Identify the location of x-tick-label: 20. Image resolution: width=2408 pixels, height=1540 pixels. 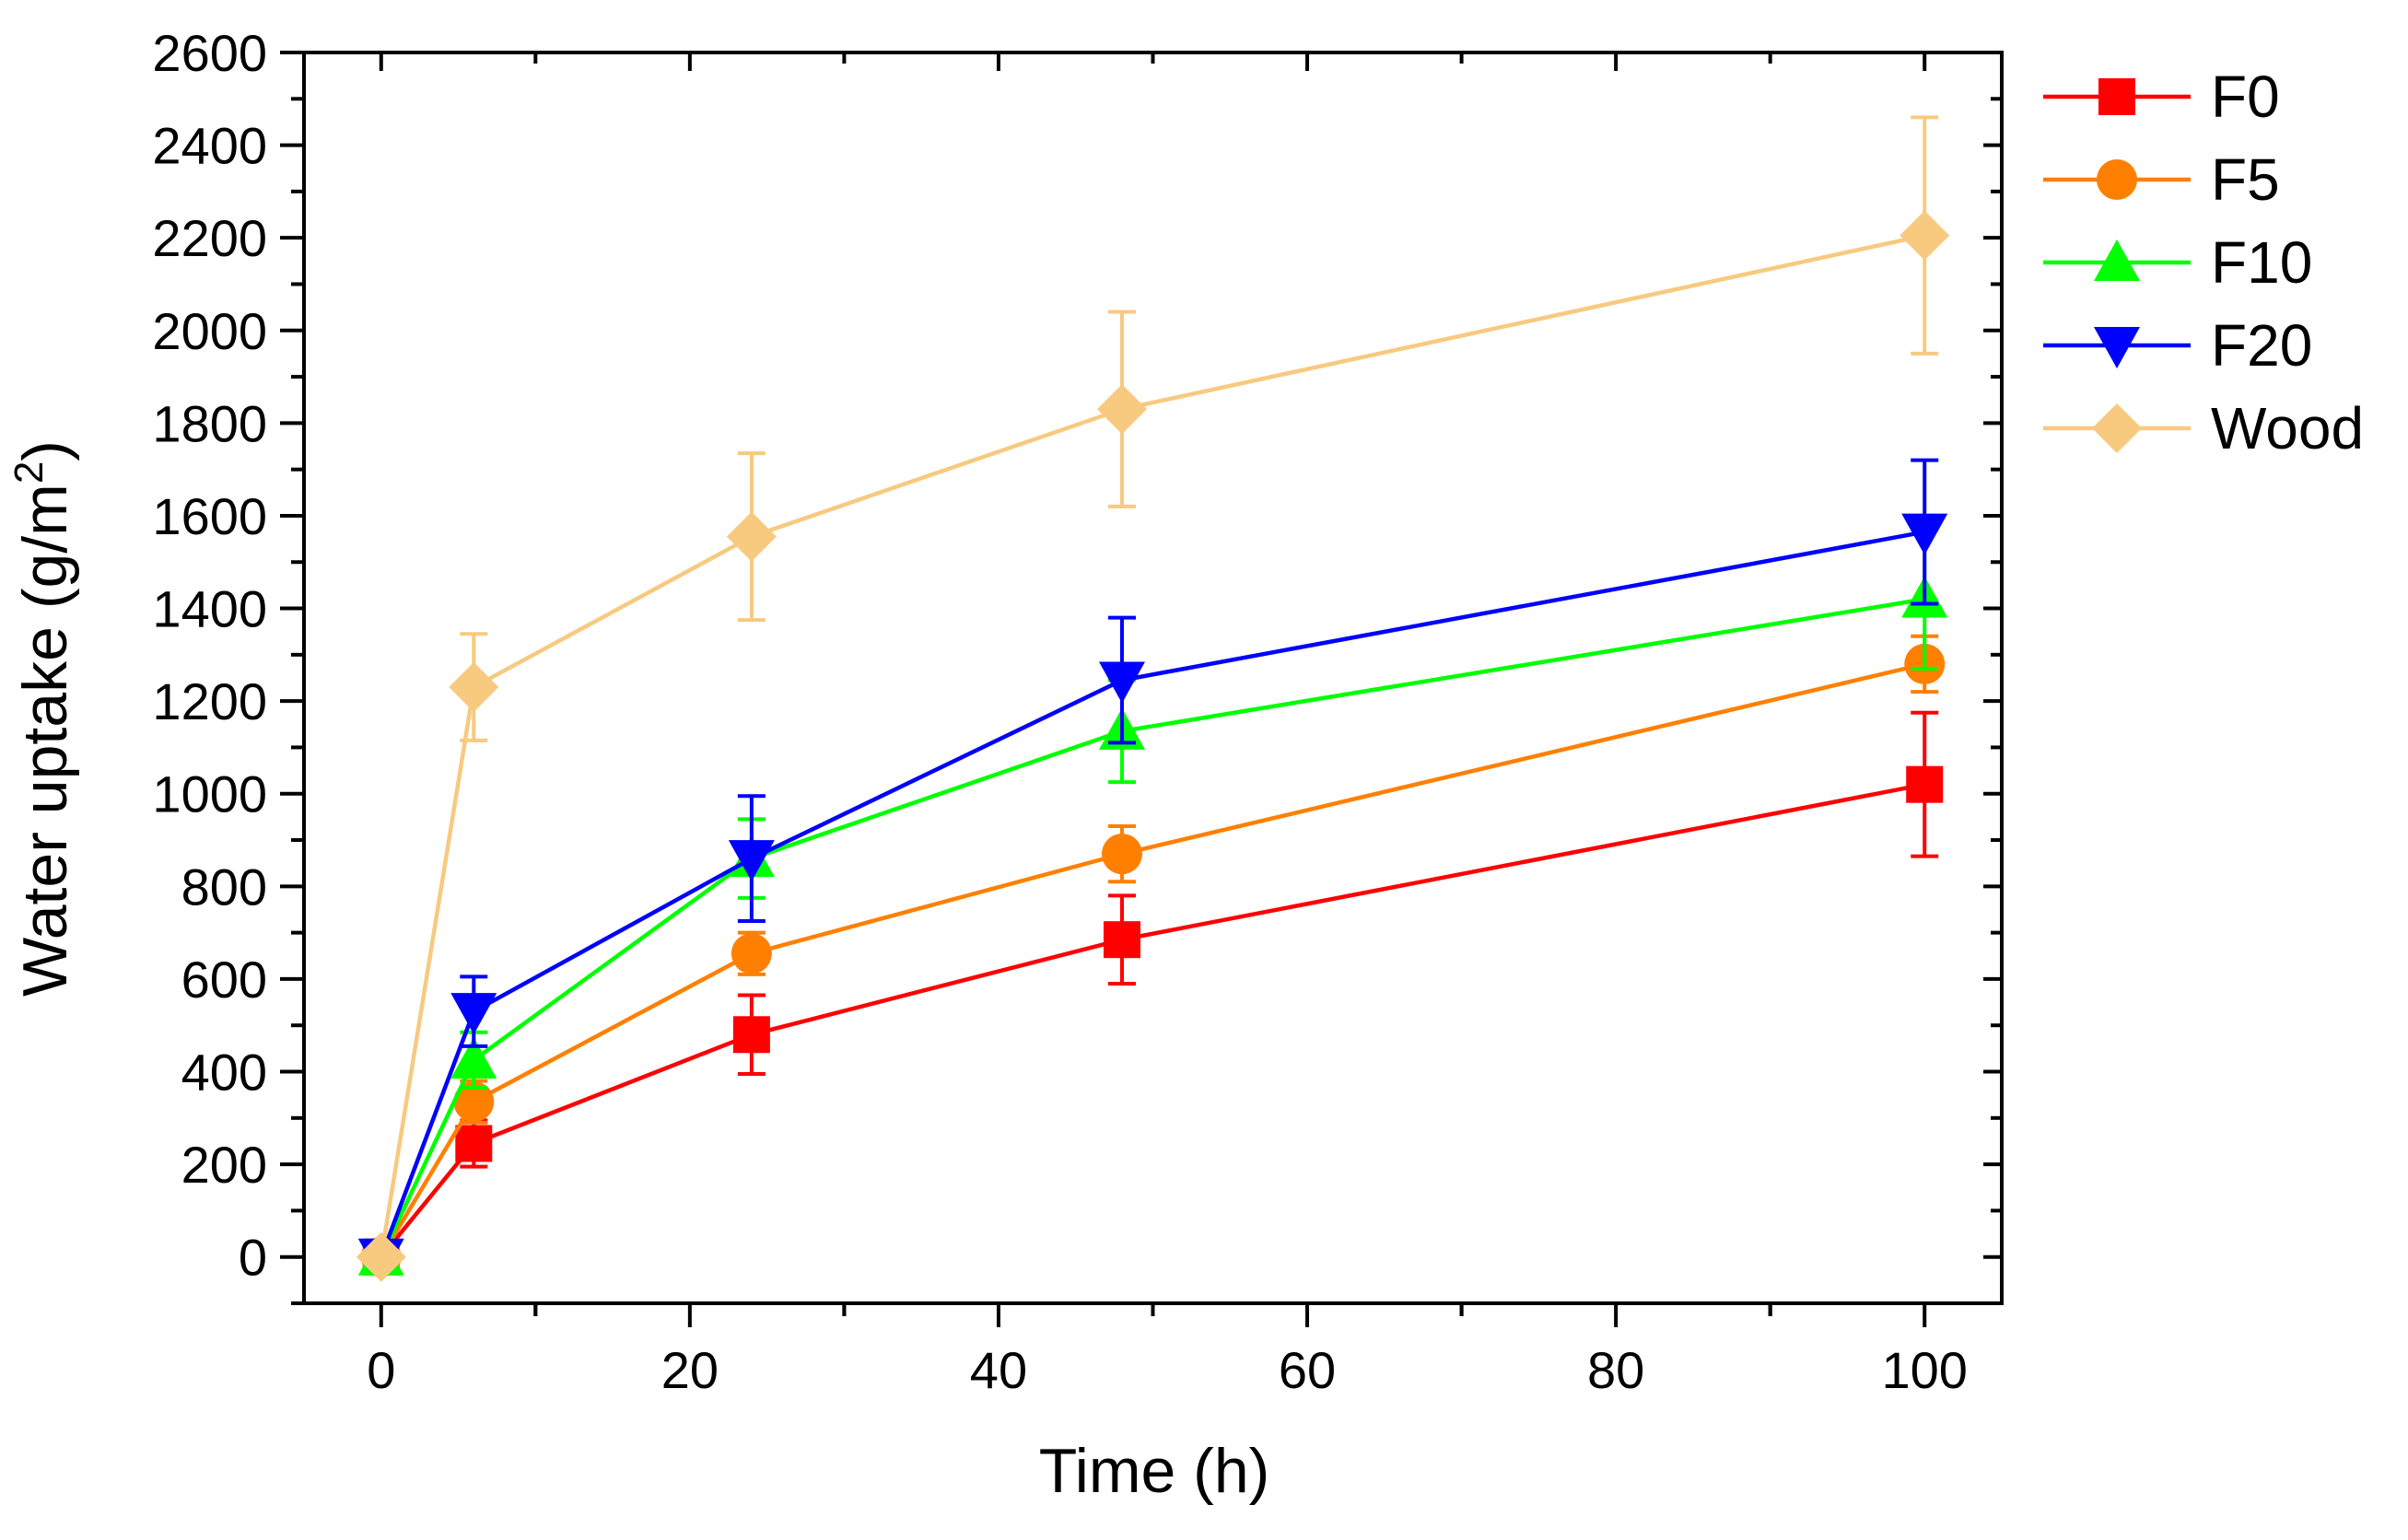
(690, 1370).